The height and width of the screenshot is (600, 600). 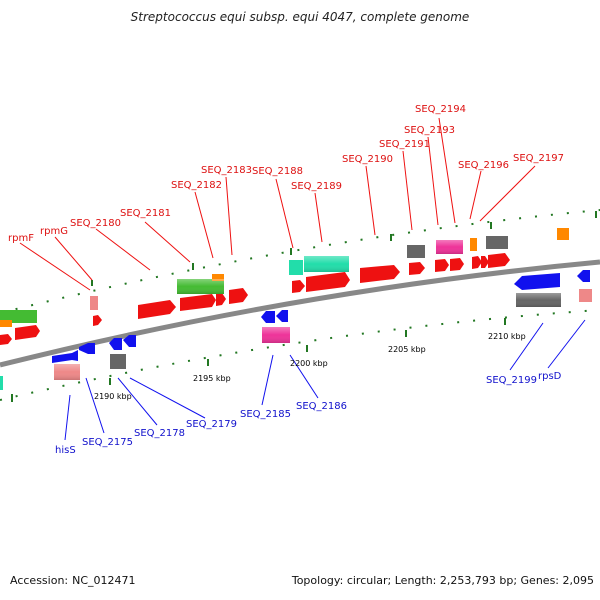 What do you see at coordinates (113, 396) in the screenshot?
I see `scale-label-2190: 2190 kbp` at bounding box center [113, 396].